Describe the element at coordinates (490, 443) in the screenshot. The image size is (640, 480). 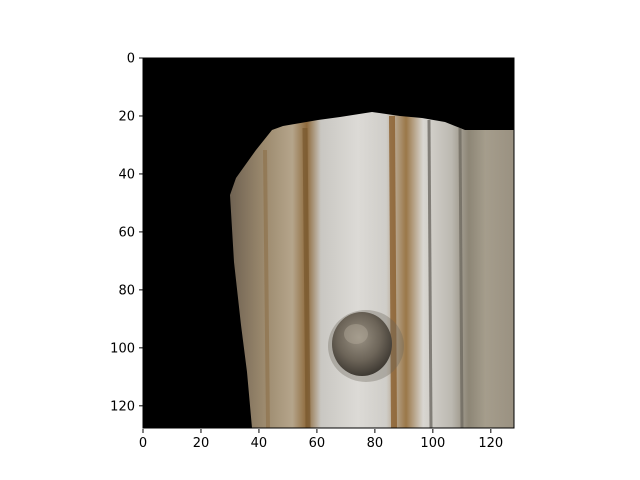
I see `x-tick-label: 120` at that location.